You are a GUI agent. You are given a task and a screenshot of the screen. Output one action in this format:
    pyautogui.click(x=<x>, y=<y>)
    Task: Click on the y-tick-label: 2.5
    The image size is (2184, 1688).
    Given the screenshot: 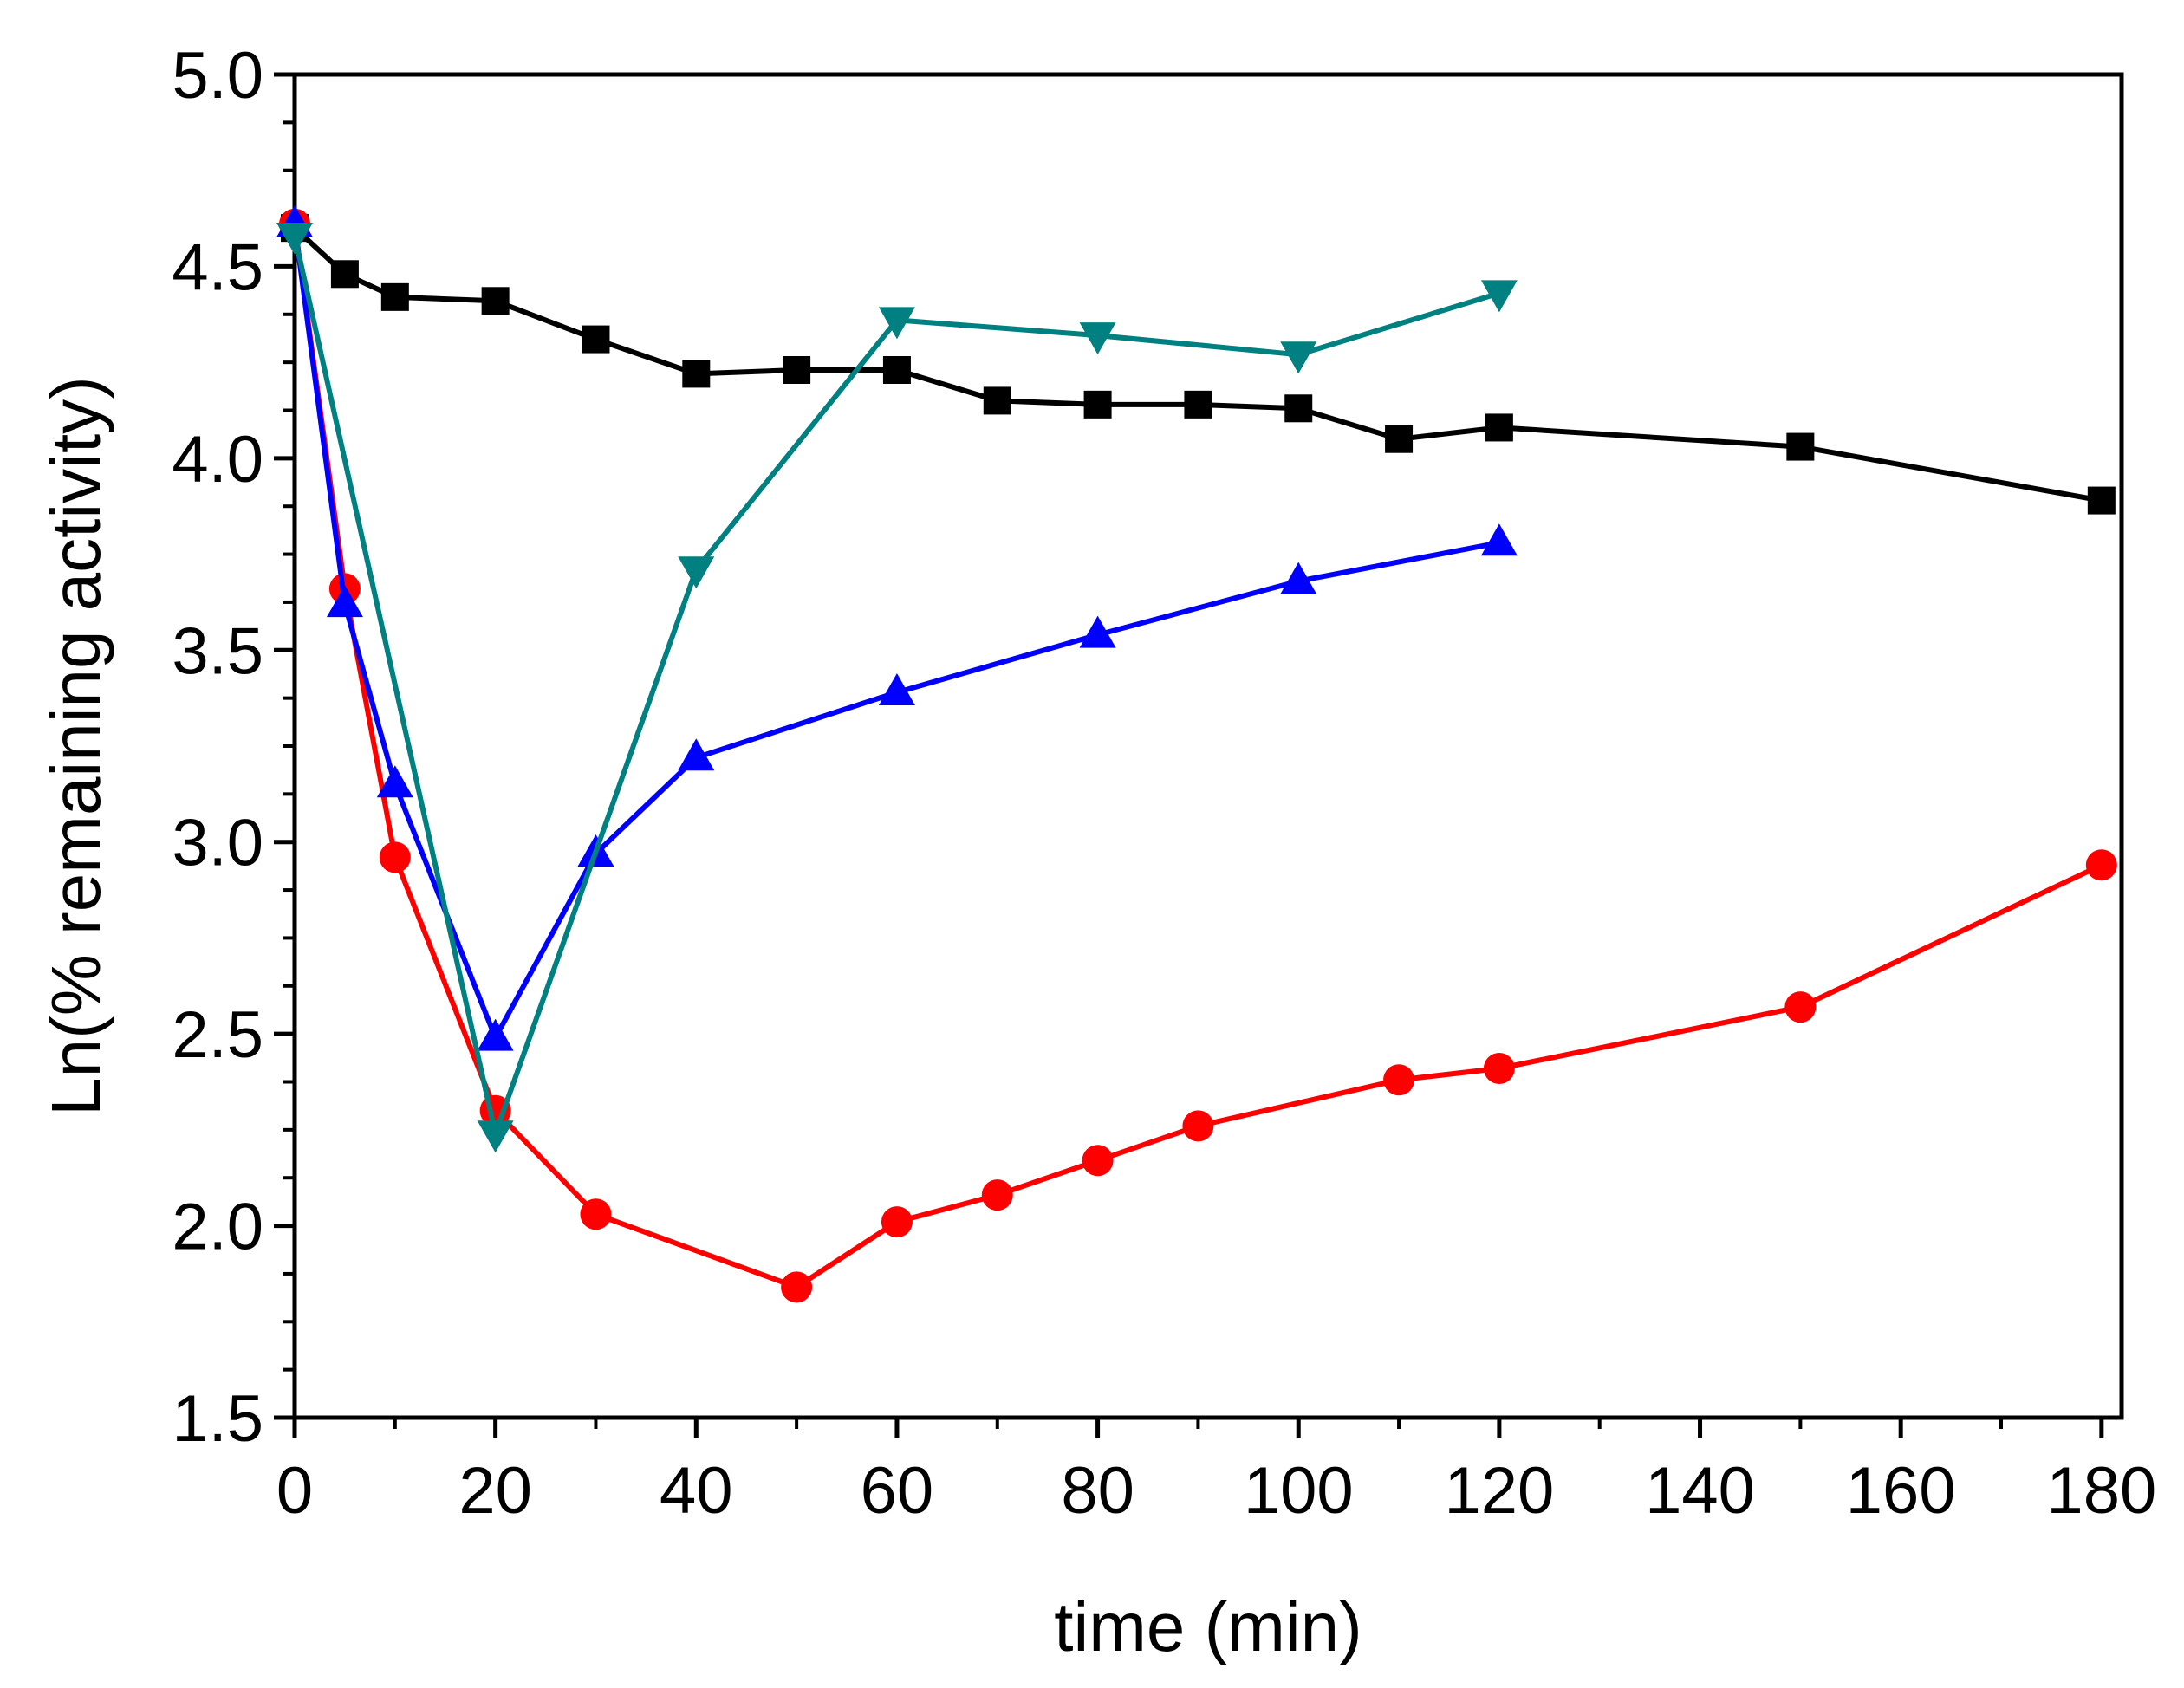 What is the action you would take?
    pyautogui.click(x=217, y=1035)
    